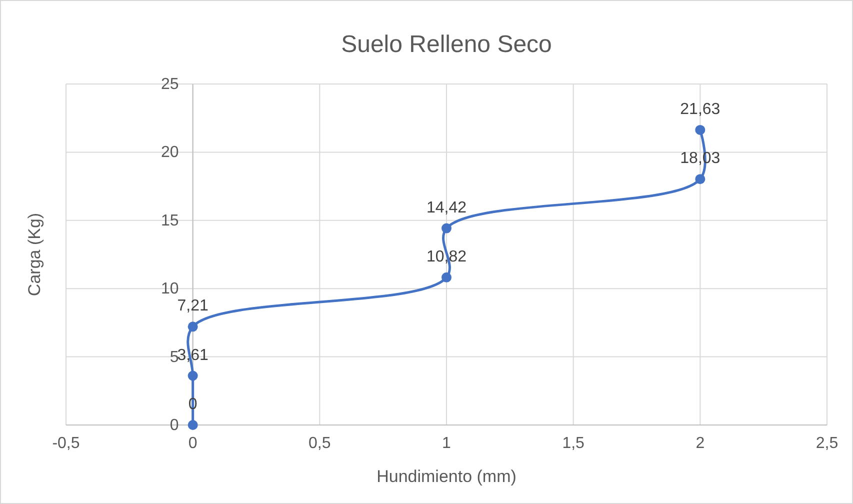  What do you see at coordinates (170, 153) in the screenshot?
I see `y-tick-label: 20` at bounding box center [170, 153].